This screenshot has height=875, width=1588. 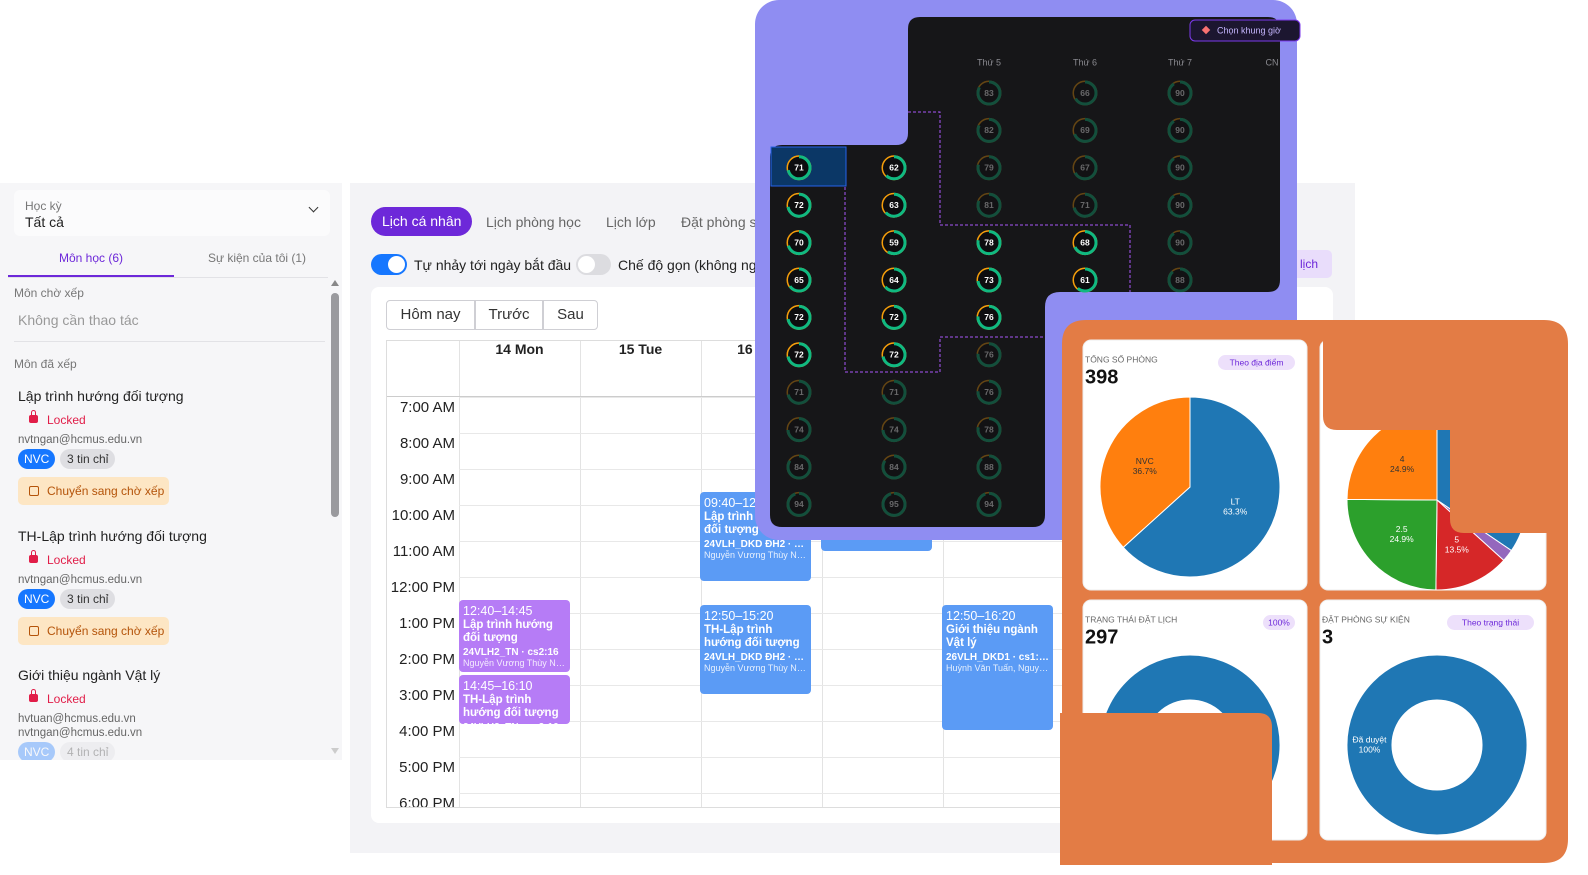 I want to click on slice-value: 100%, so click(x=1370, y=749).